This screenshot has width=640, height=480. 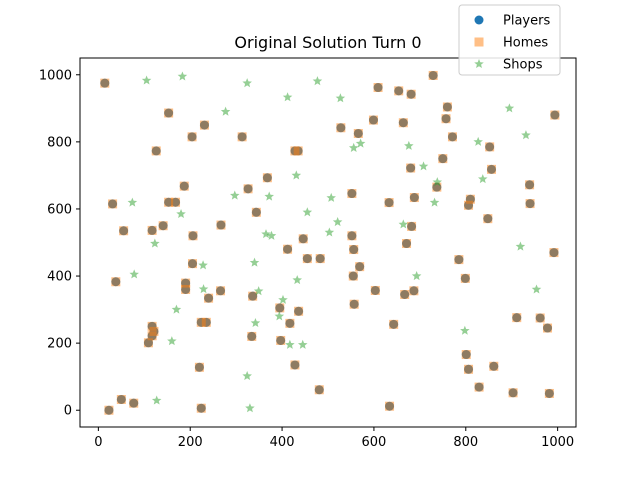 What do you see at coordinates (190, 442) in the screenshot?
I see `x-tick-label: 200` at bounding box center [190, 442].